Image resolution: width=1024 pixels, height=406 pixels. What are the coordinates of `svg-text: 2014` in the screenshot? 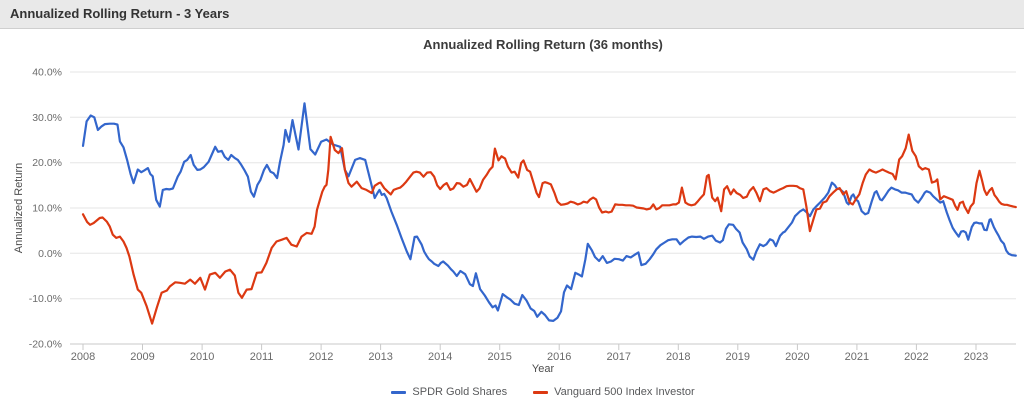 It's located at (440, 357).